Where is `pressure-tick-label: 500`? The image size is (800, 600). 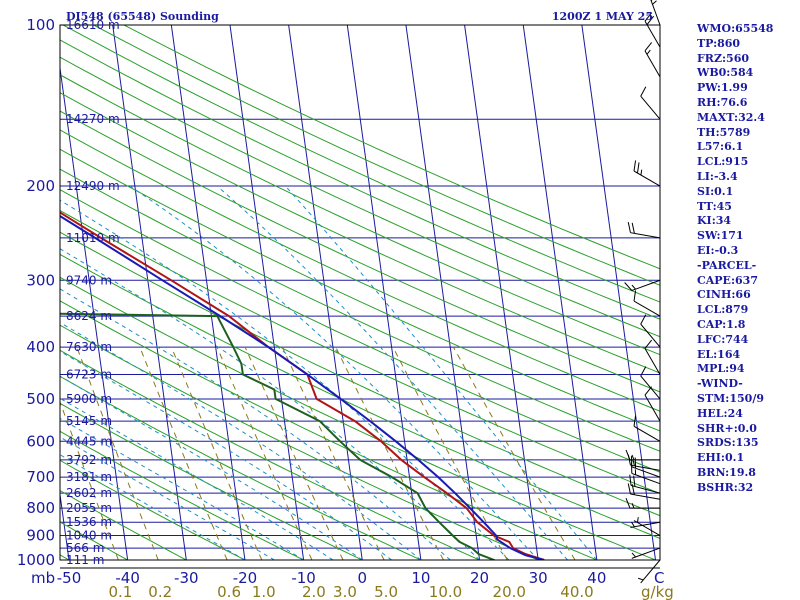
pressure-tick-label: 500 is located at coordinates (40, 399).